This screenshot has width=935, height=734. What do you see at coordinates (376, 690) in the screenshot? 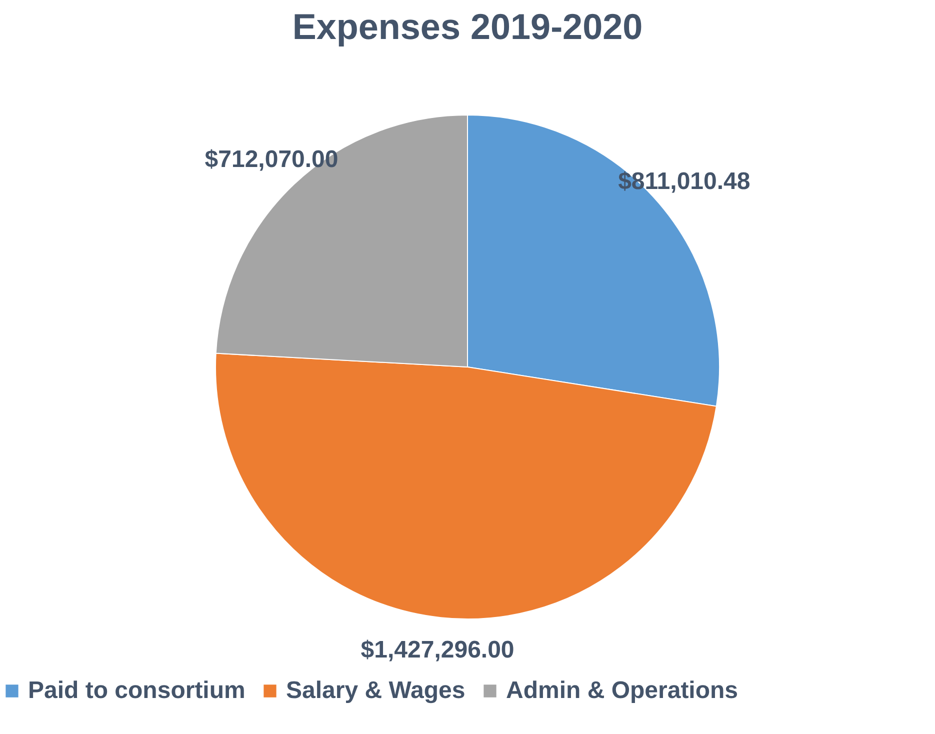
I see `legend-label: Salary & Wages` at bounding box center [376, 690].